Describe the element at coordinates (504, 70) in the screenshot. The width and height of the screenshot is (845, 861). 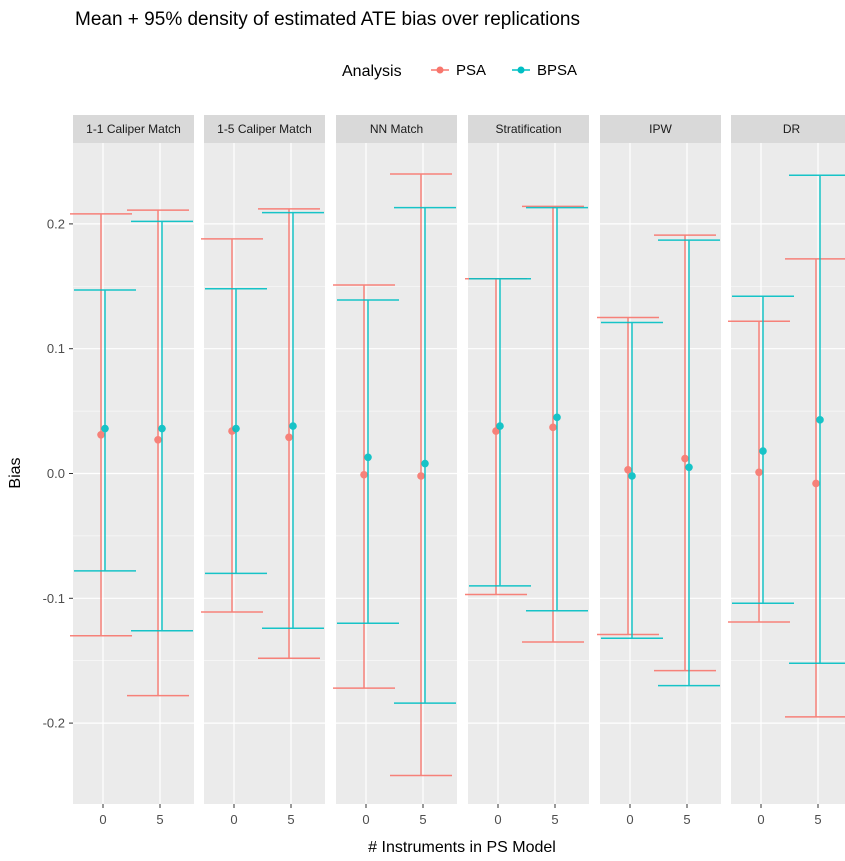
I see `legend-entries: PSA BPSA` at that location.